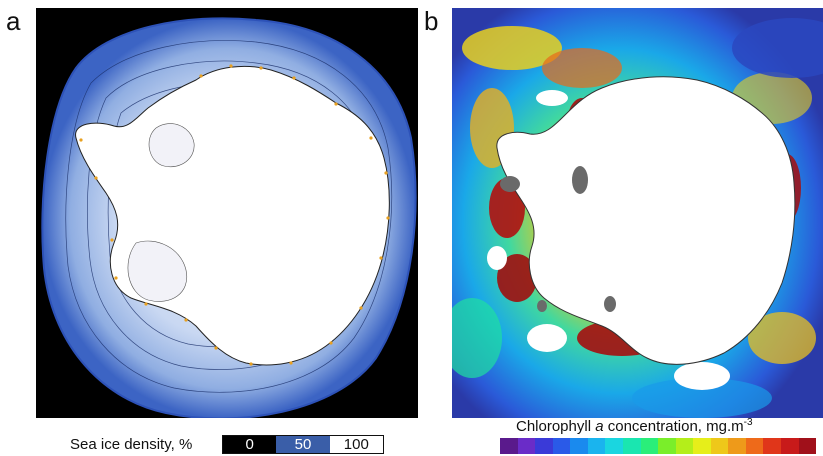 The image size is (823, 456). Describe the element at coordinates (431, 21) in the screenshot. I see `panel-b-letter: b` at that location.